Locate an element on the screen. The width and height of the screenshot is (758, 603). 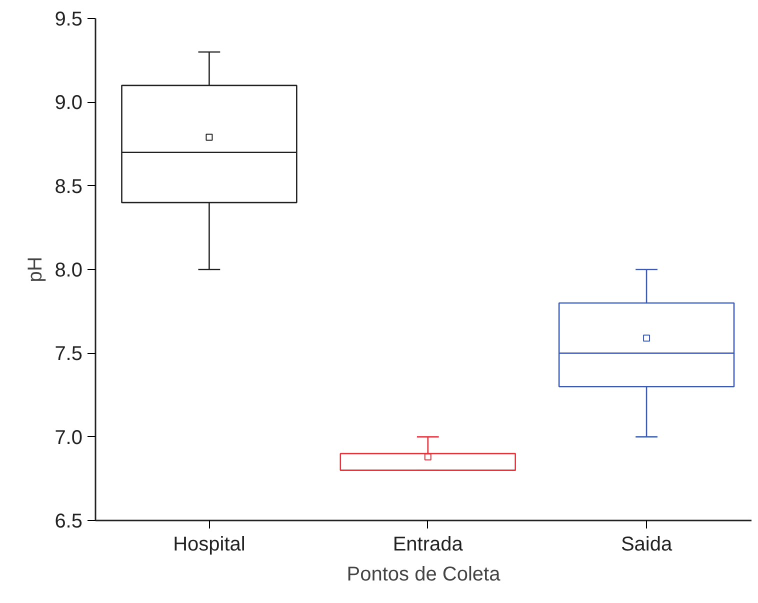
y-tick-label: 7.0 is located at coordinates (68, 437).